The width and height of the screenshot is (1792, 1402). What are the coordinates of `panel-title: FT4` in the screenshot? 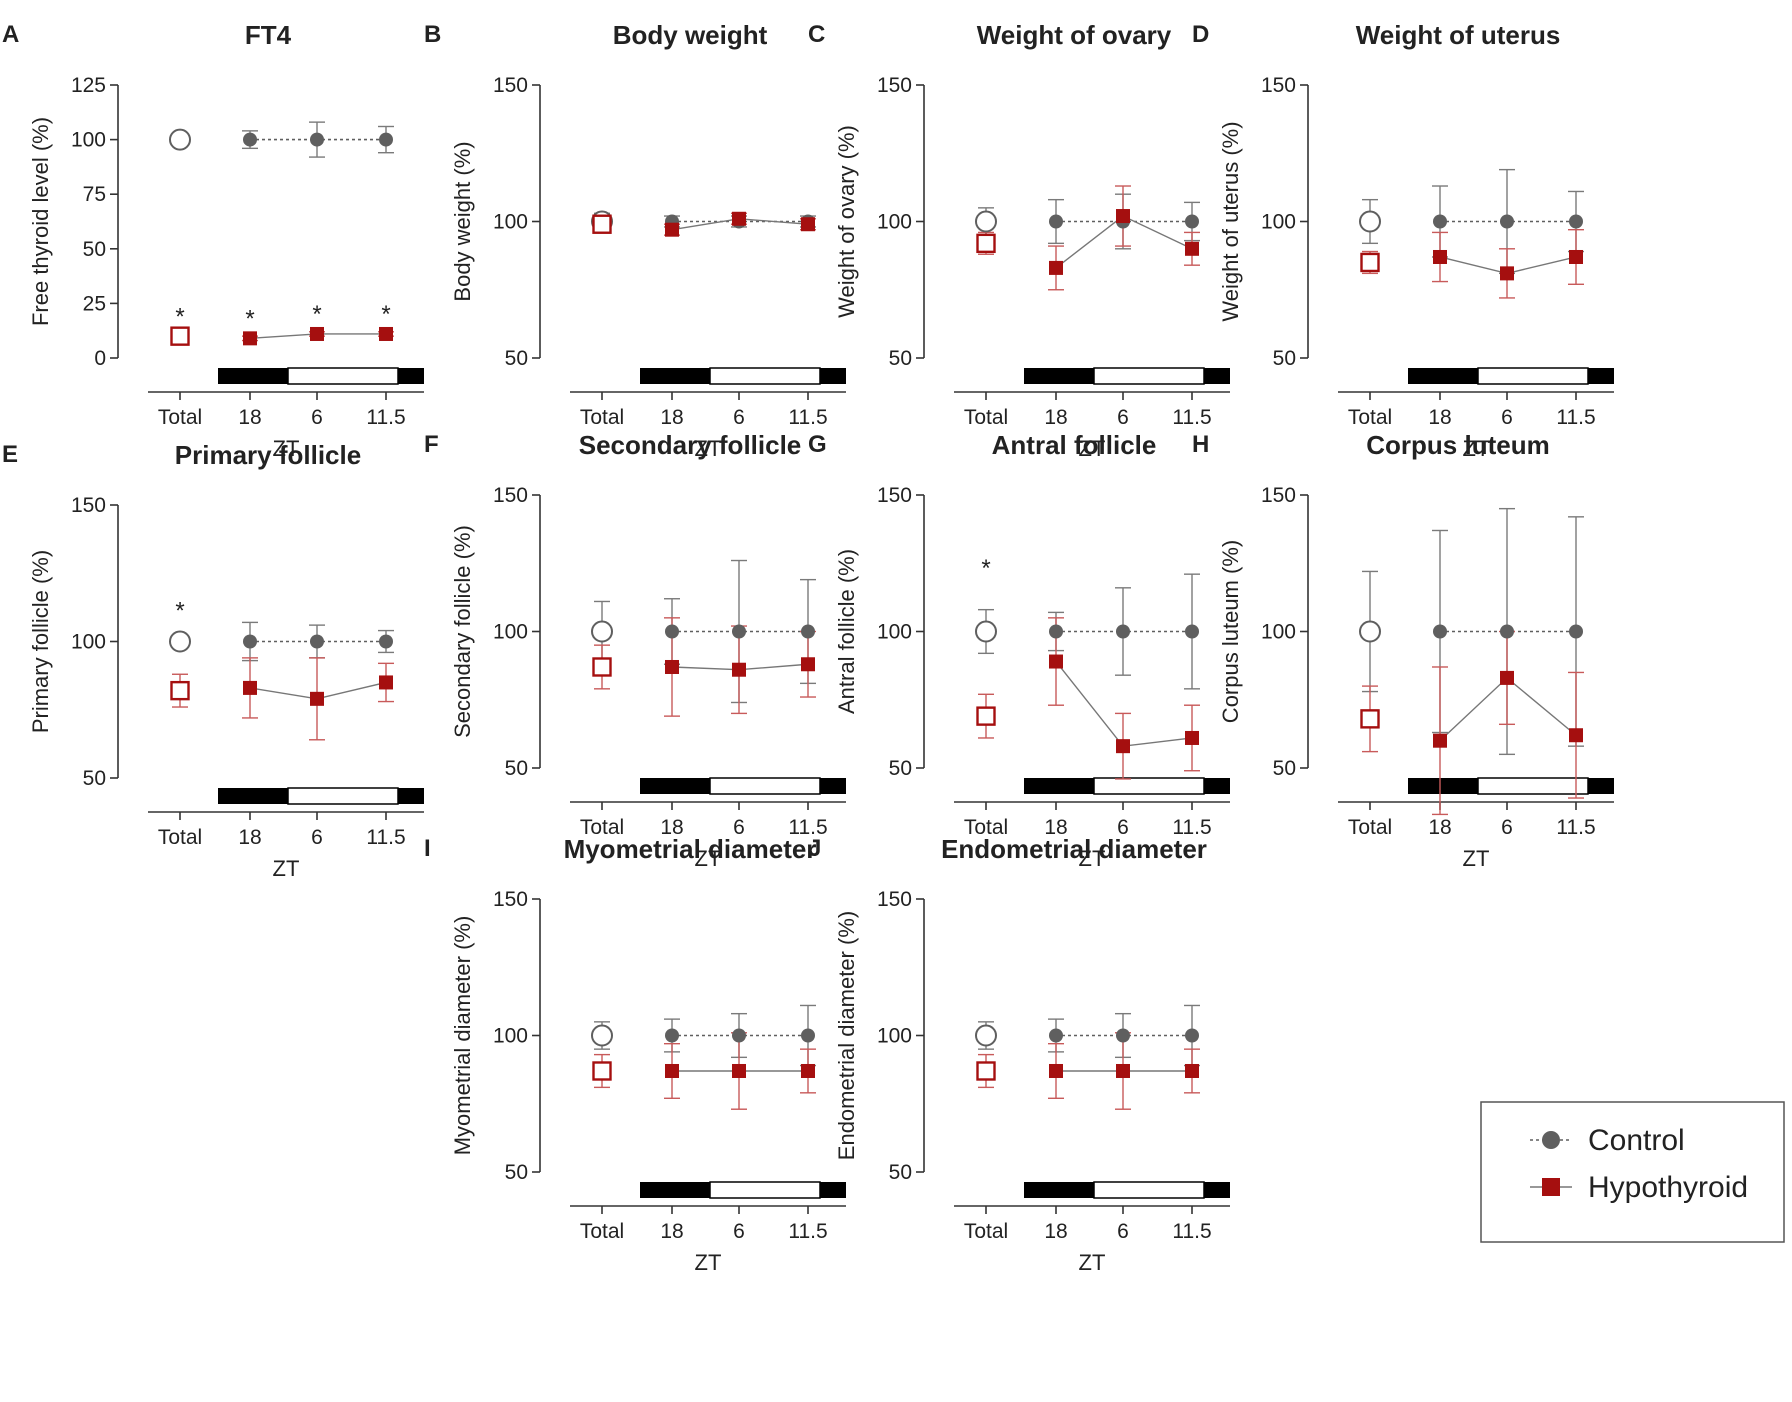 It's located at (268, 35).